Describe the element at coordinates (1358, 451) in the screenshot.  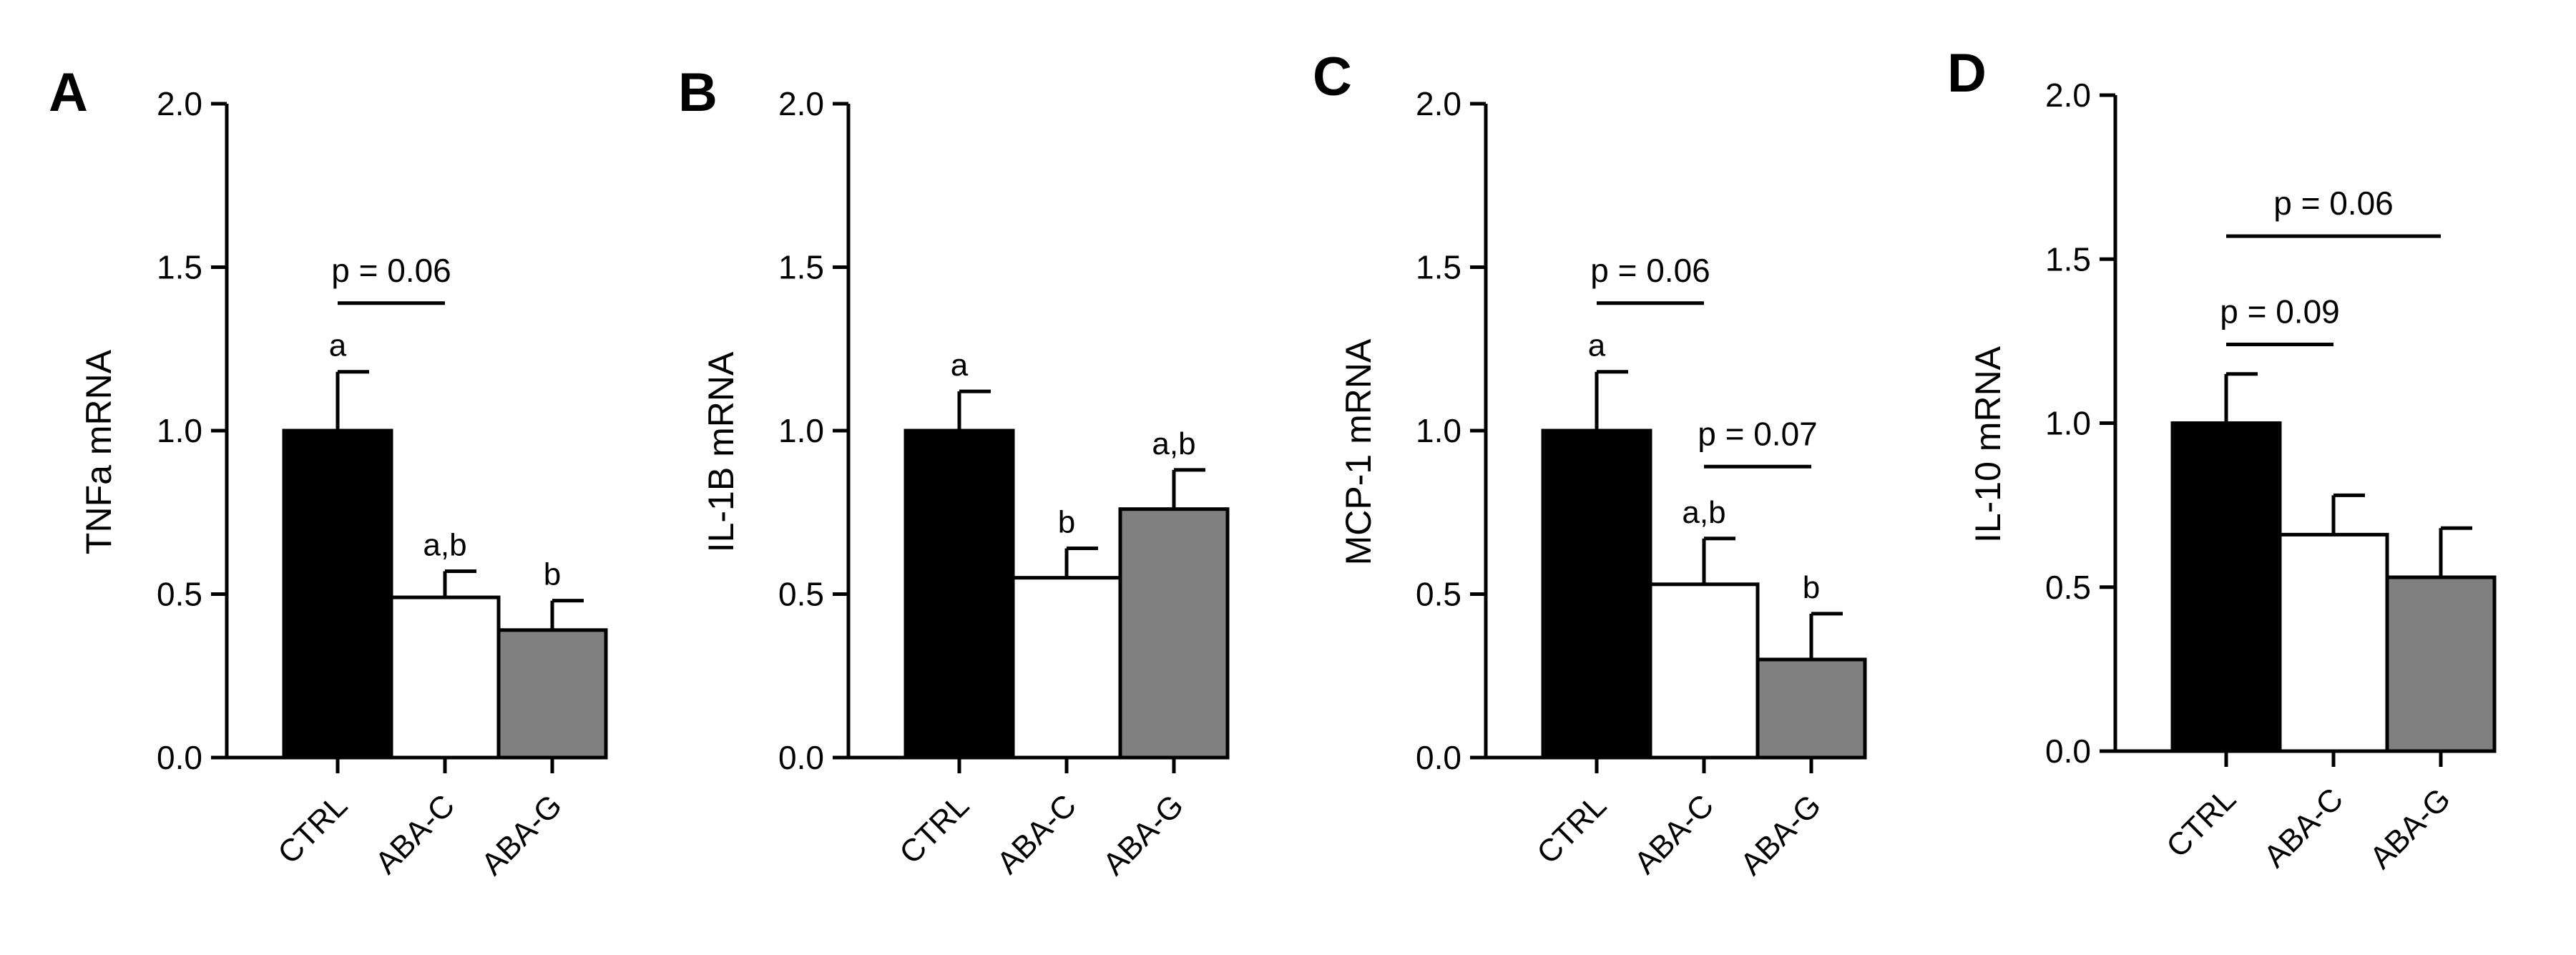
I see `y-axis-label: MCP-1 mRNA` at that location.